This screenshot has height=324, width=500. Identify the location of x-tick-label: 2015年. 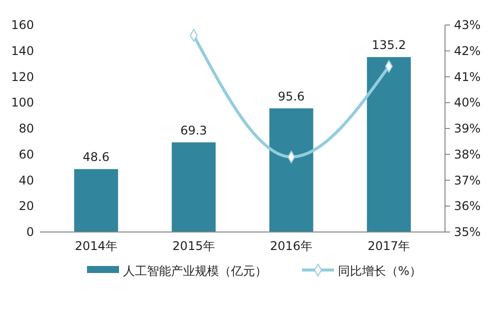
(193, 246).